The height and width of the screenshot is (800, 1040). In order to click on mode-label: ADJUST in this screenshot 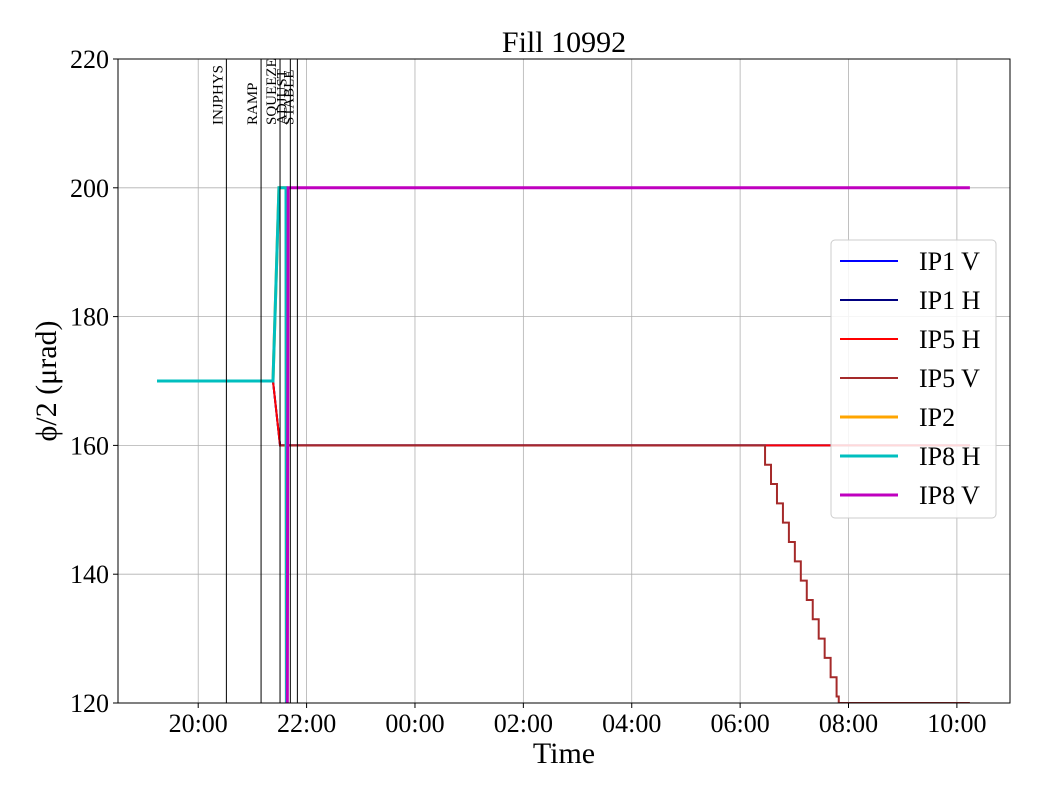, I will do `click(282, 97)`.